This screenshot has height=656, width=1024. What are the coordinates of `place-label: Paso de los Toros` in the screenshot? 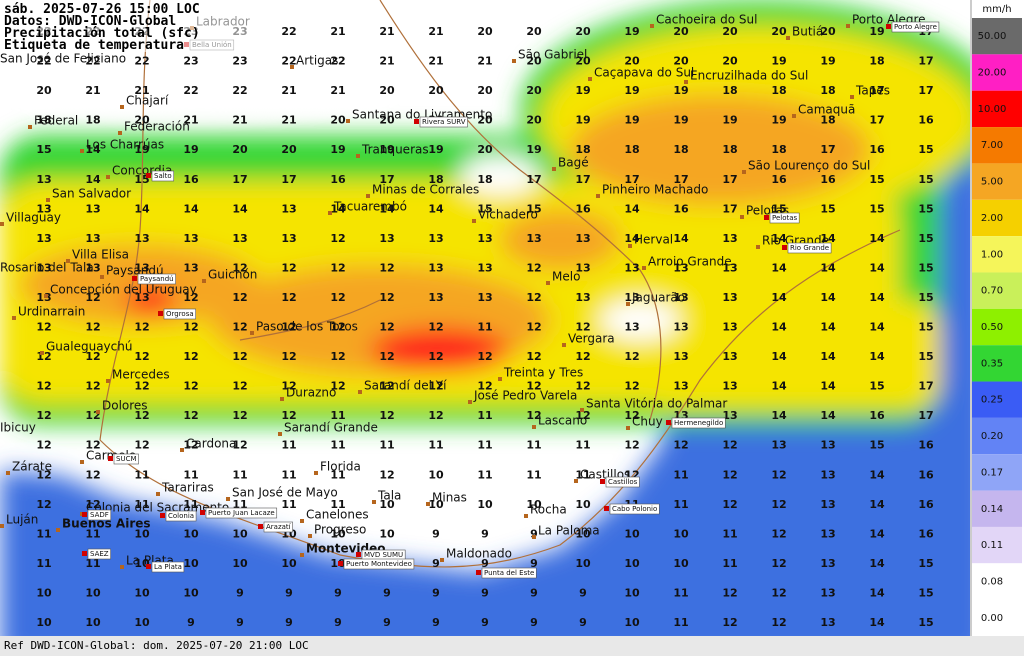 It's located at (307, 327).